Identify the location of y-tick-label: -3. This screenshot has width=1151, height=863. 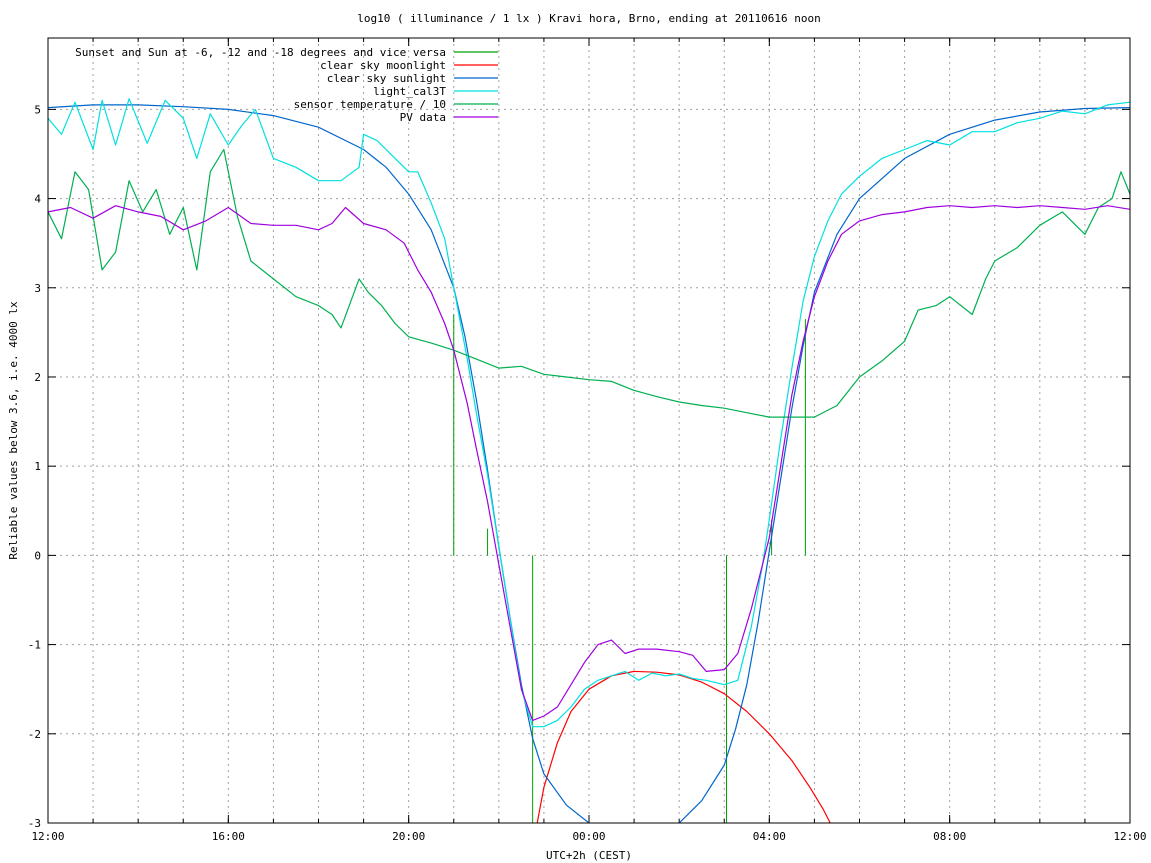
(34, 823).